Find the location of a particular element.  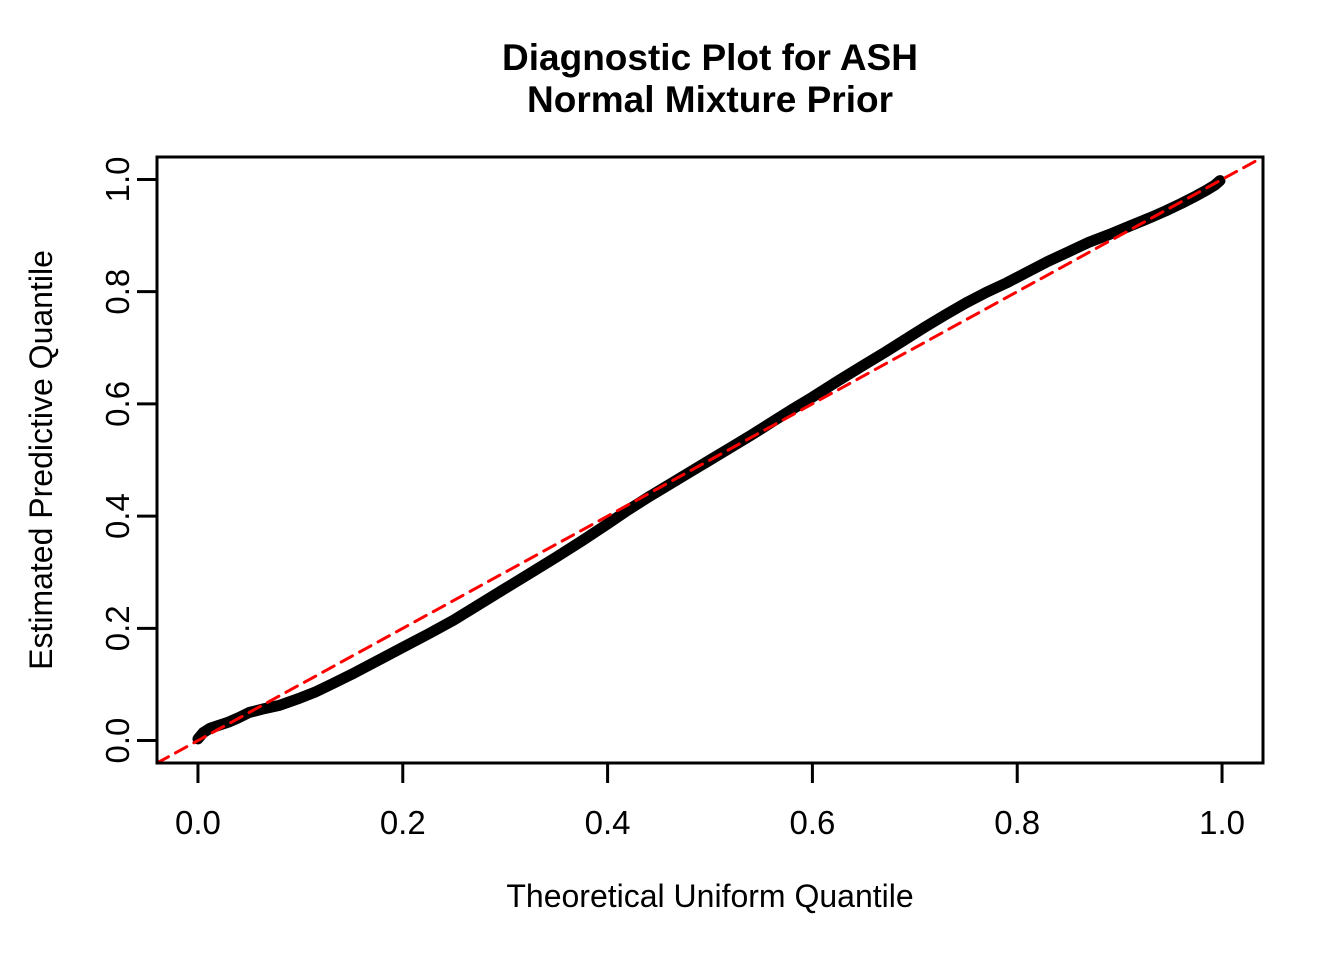

x-axis-title: Theoretical Uniform Quantile is located at coordinates (709, 896).